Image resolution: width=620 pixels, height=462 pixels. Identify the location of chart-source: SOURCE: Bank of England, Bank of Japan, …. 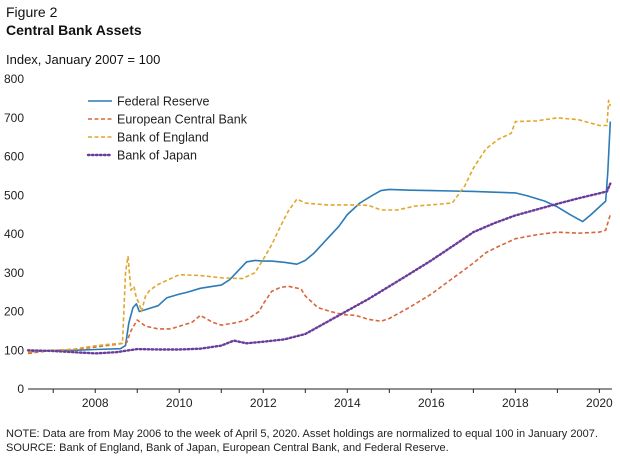
(227, 448).